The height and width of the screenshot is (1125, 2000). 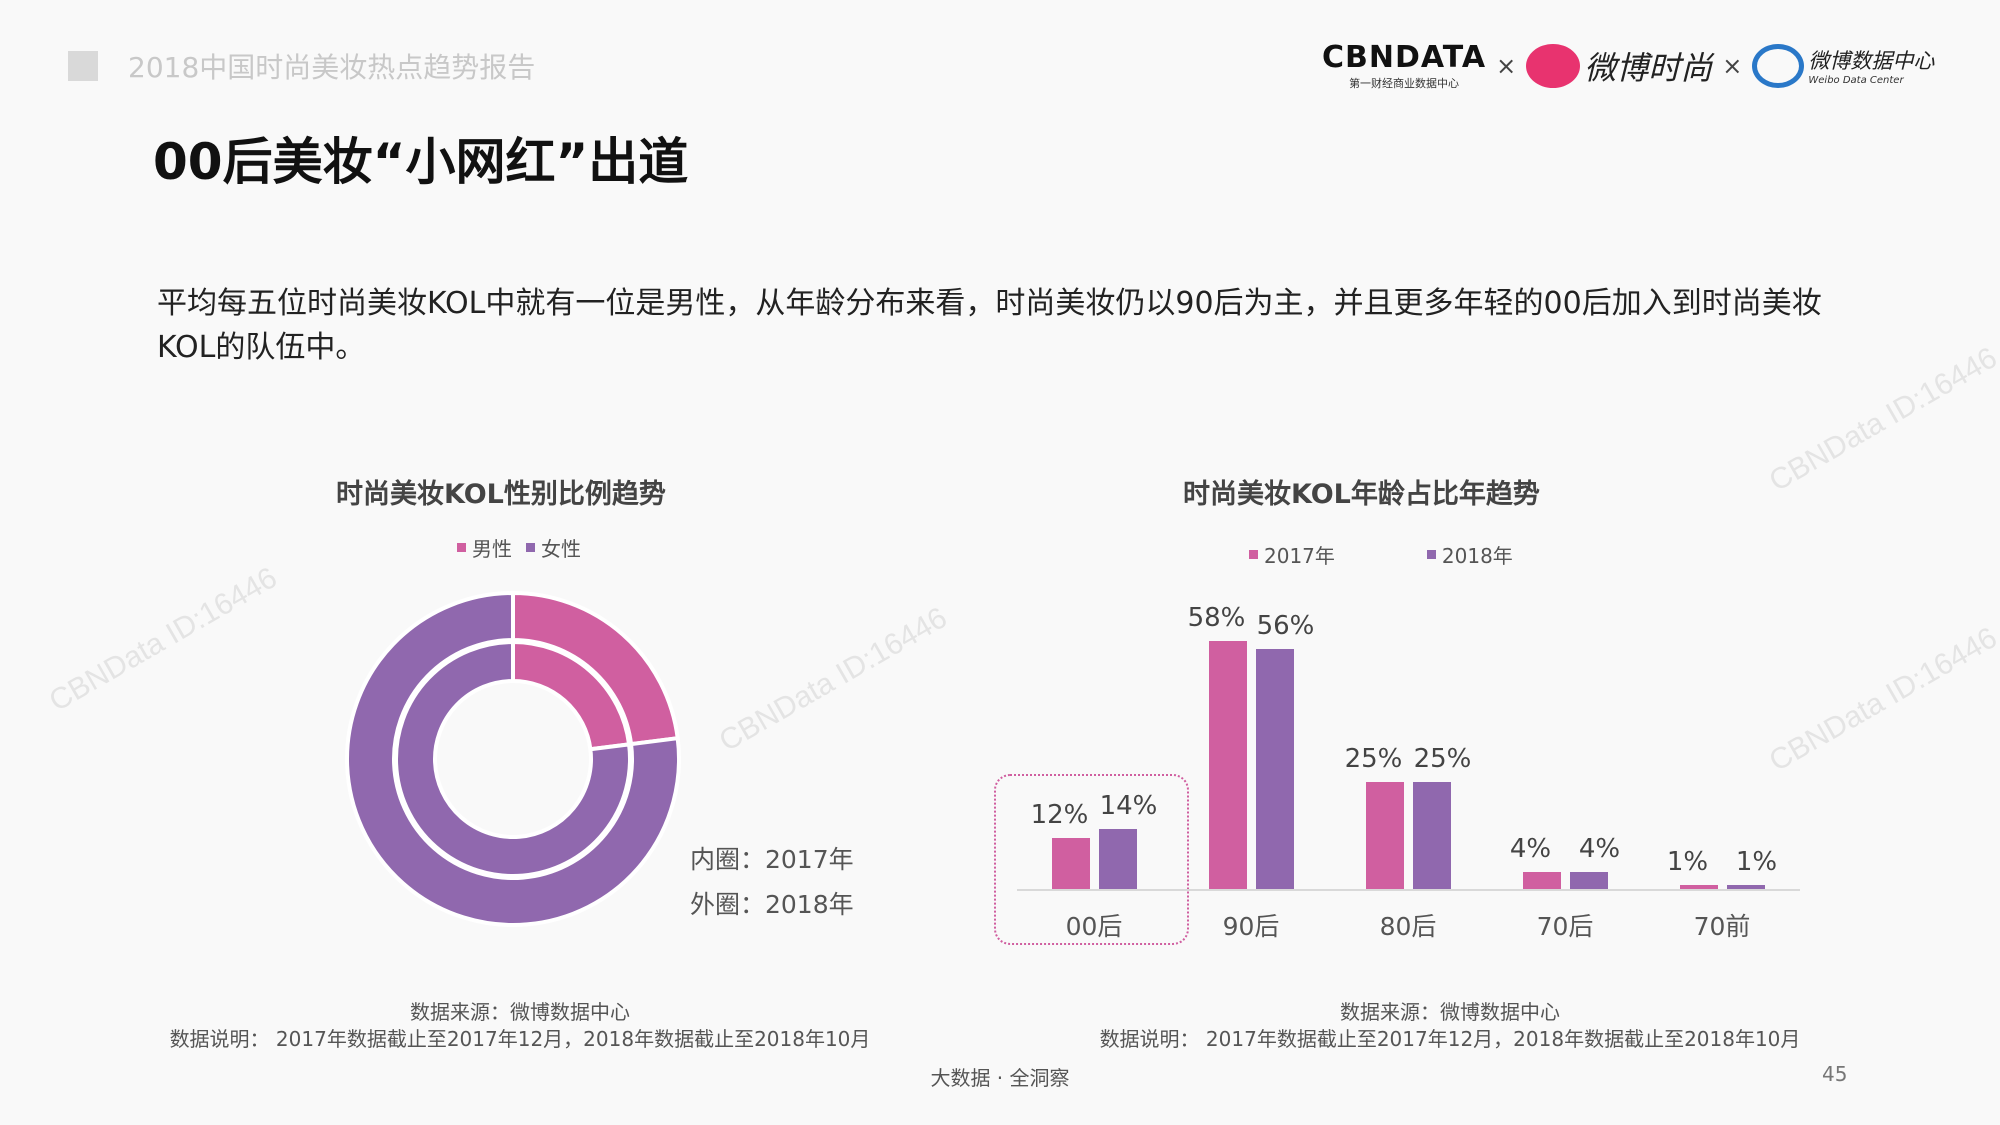 What do you see at coordinates (1745, 886) in the screenshot?
I see `bar-70前-2018年` at bounding box center [1745, 886].